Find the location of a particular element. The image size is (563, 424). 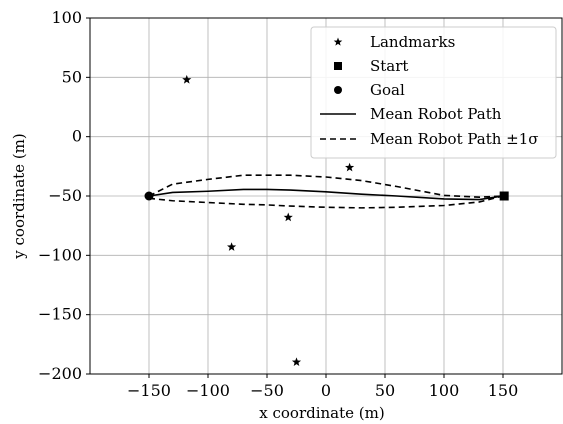

legend-label: Mean Robot Path is located at coordinates (436, 114).